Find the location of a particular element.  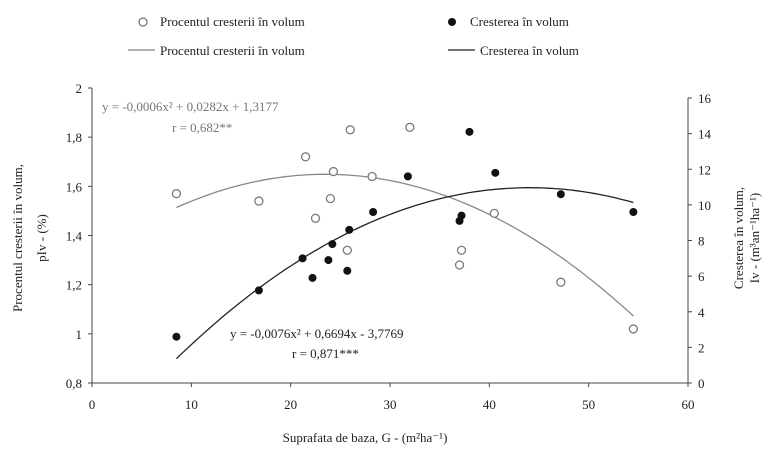

legend-label-percent-fit: Procentul cresterii în volum is located at coordinates (232, 50).